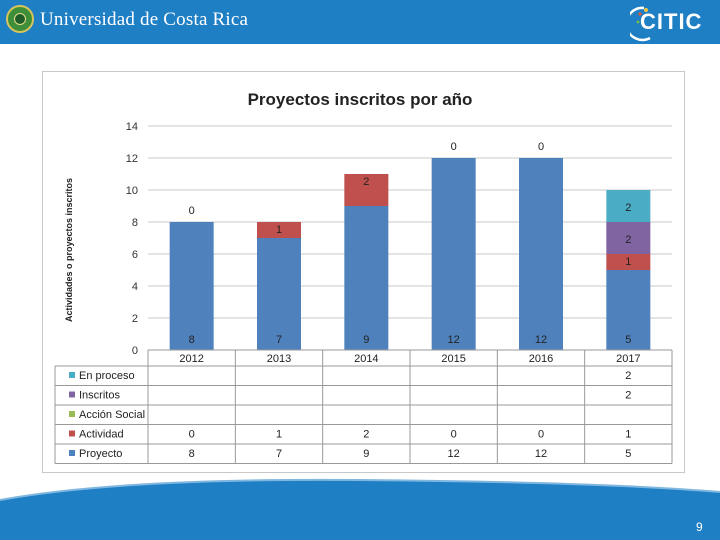 The height and width of the screenshot is (540, 720). Describe the element at coordinates (72, 414) in the screenshot. I see `legend-swatch-acción-social` at that location.